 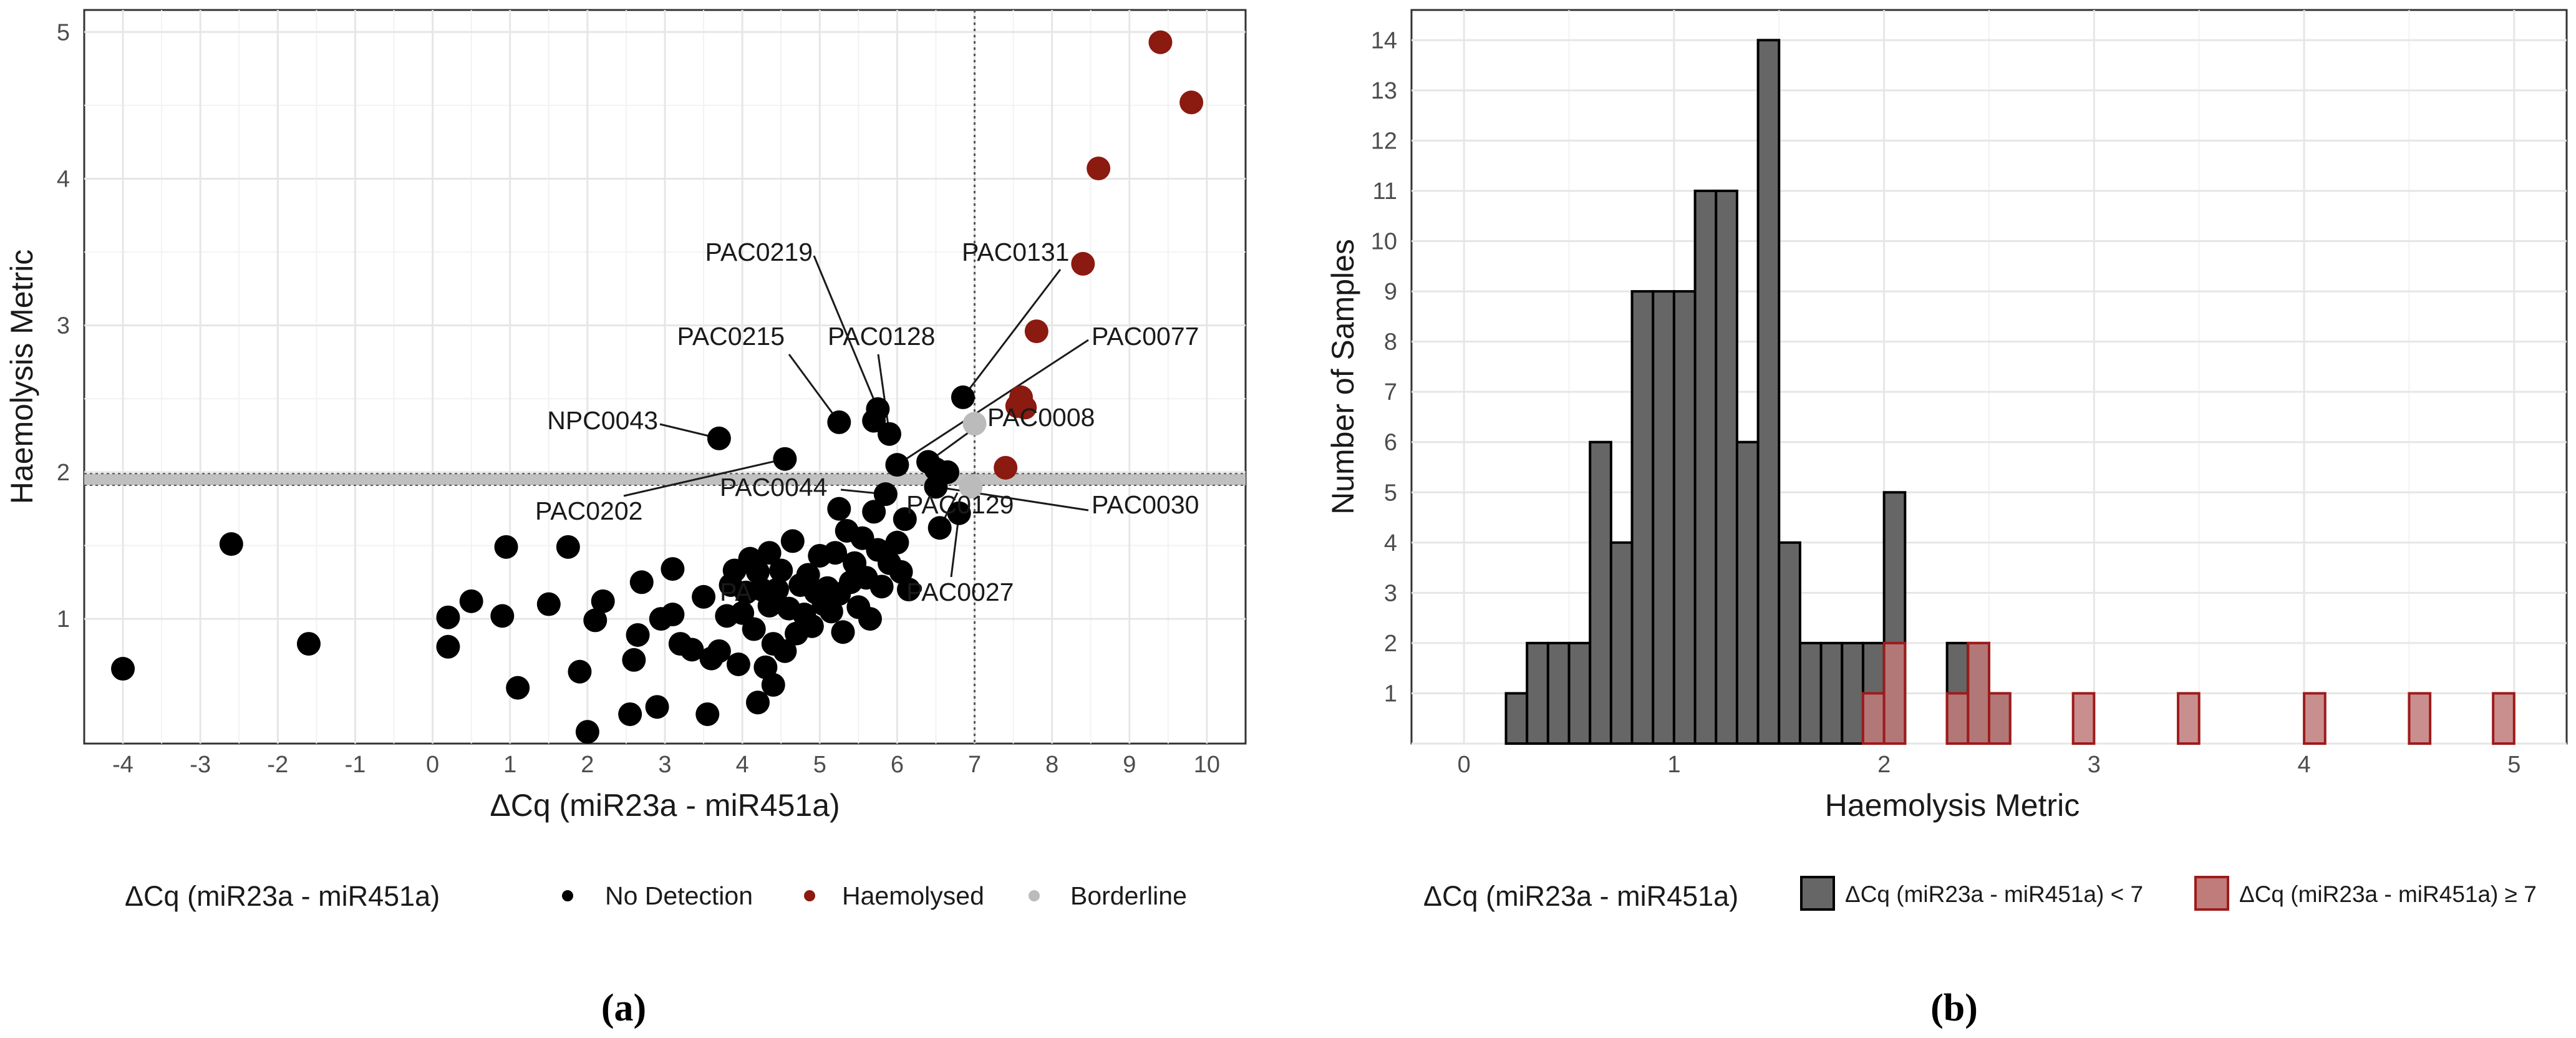 I want to click on annotation-pac0008: PAC0008, so click(x=1041, y=417).